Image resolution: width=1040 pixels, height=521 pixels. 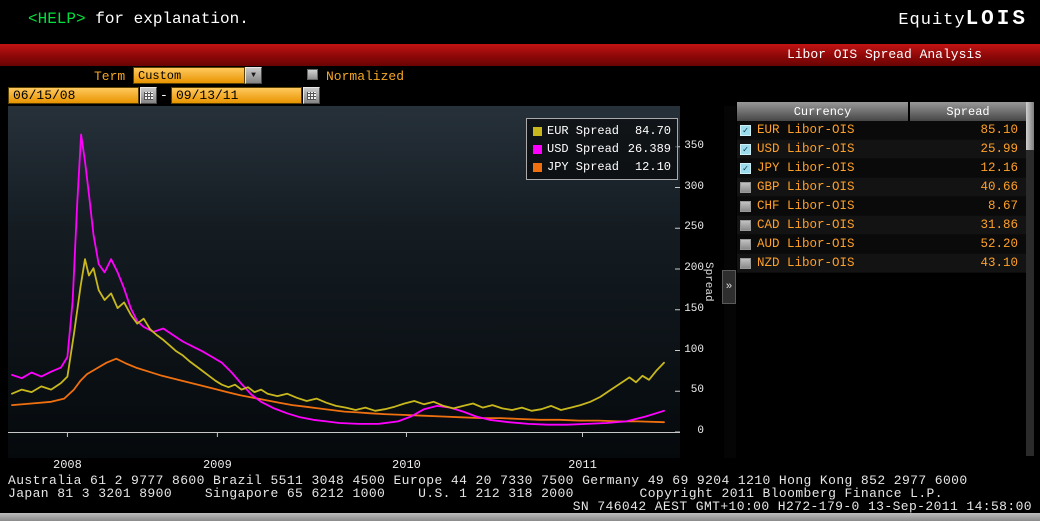 I want to click on normalized-checkbox, so click(x=312, y=74).